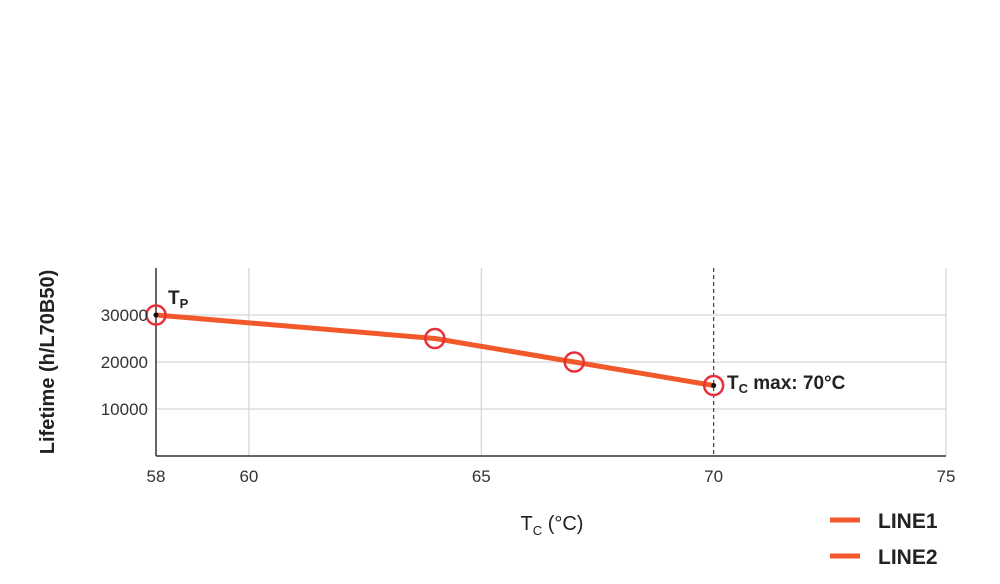  I want to click on legend-item-line1: LINE1, so click(884, 521).